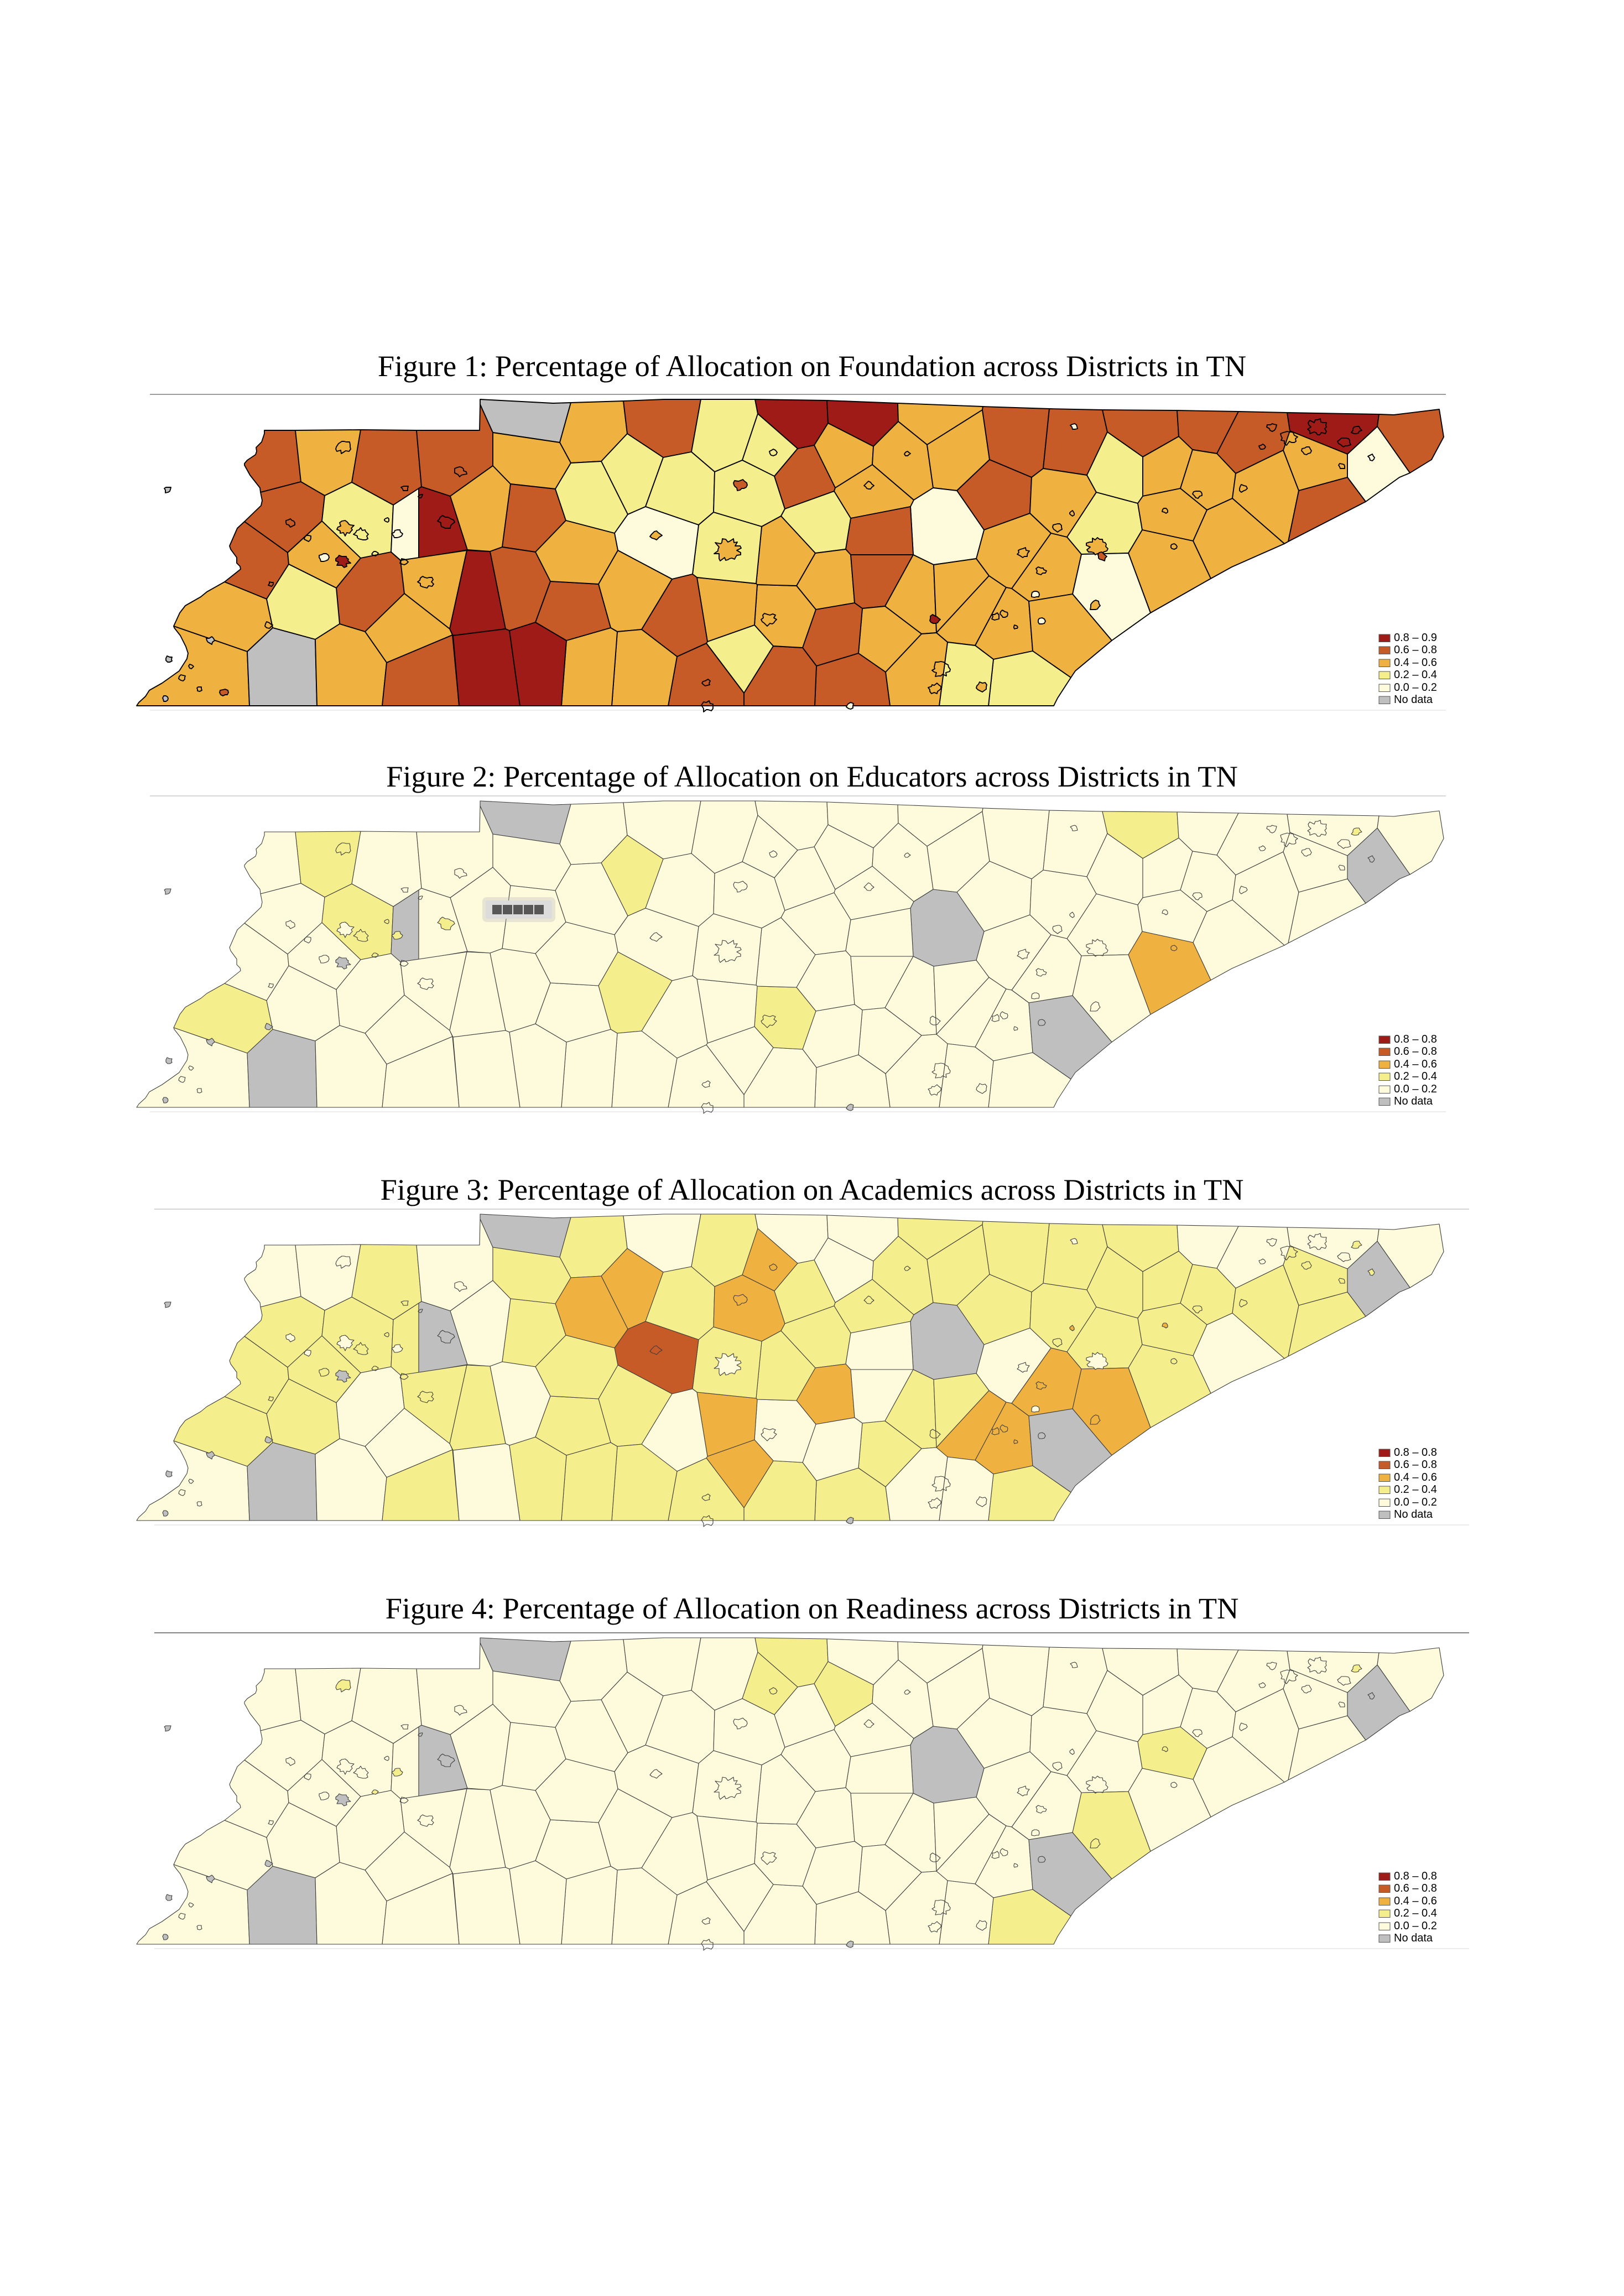  What do you see at coordinates (1415, 638) in the screenshot?
I see `svg-text: 0.8 – 0.9` at bounding box center [1415, 638].